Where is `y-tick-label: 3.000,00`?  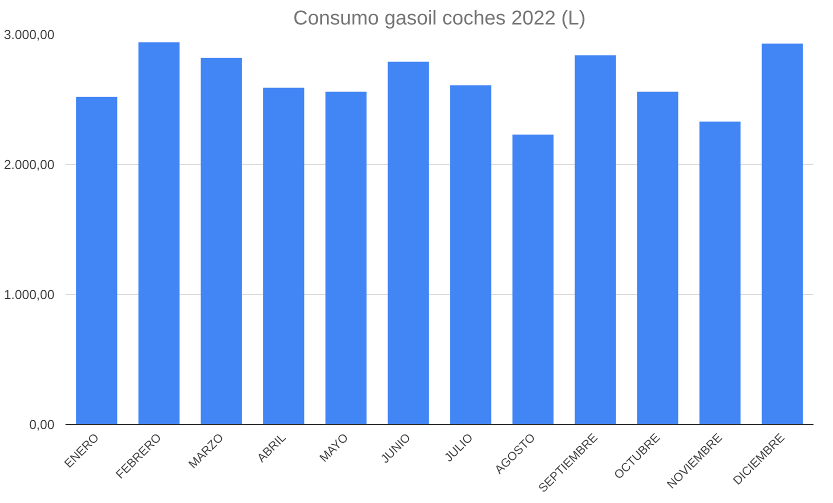
y-tick-label: 3.000,00 is located at coordinates (29, 34).